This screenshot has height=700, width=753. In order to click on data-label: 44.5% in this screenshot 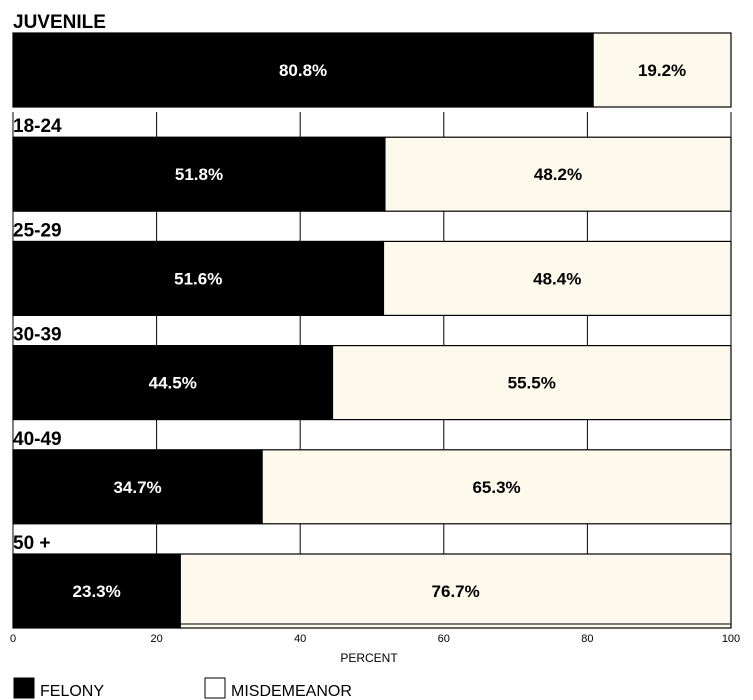, I will do `click(173, 383)`.